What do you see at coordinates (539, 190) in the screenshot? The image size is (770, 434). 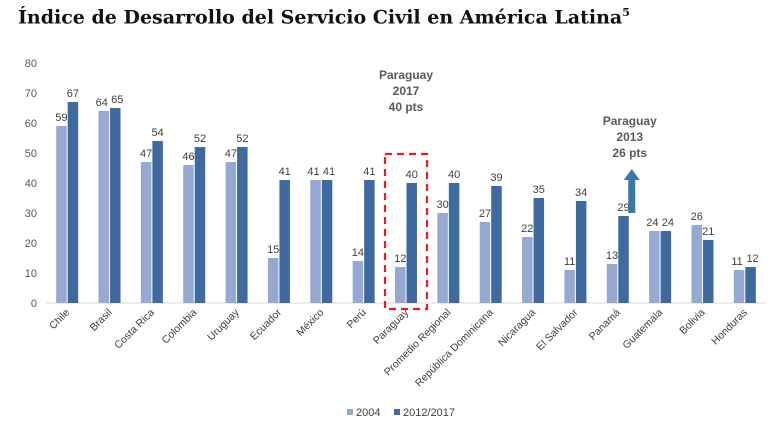 I see `data-label: 35` at bounding box center [539, 190].